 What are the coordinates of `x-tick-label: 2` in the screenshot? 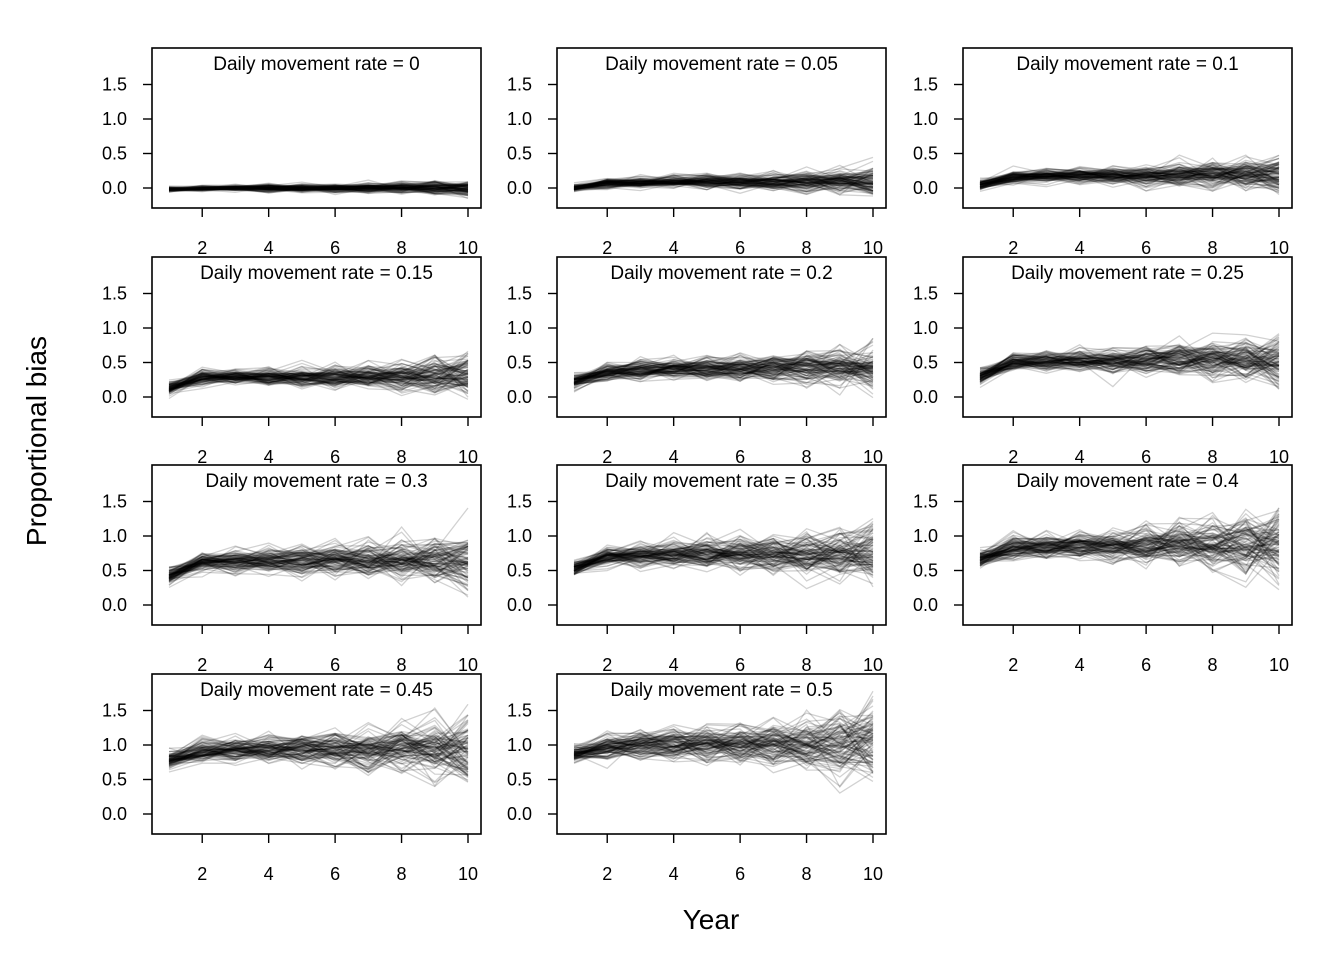 It's located at (607, 457).